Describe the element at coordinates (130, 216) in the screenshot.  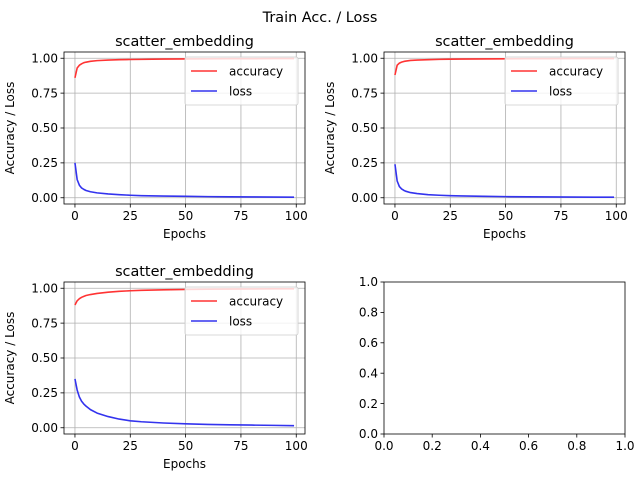
I see `chart-1-xtick-label-1: 25` at that location.